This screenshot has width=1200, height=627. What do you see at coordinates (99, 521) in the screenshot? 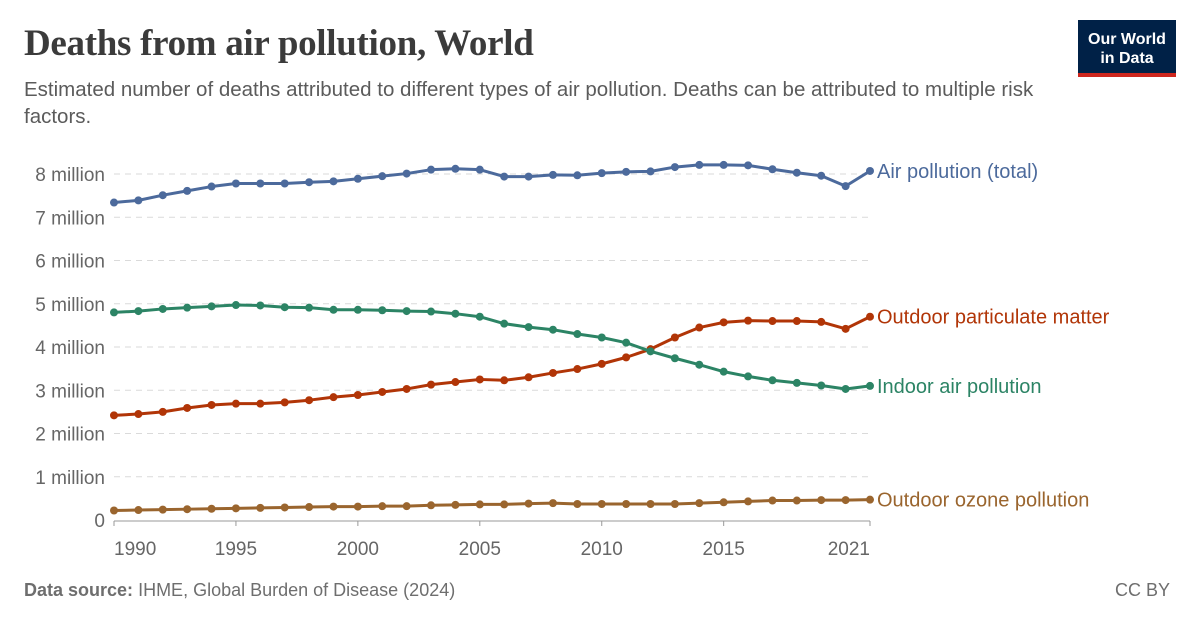
I see `y-tick-label: 0` at bounding box center [99, 521].